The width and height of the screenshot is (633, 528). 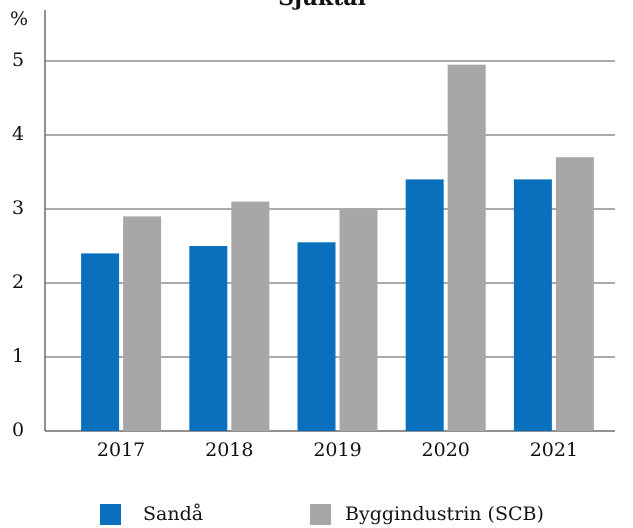 I want to click on y-tick-label: 1, so click(x=18, y=356).